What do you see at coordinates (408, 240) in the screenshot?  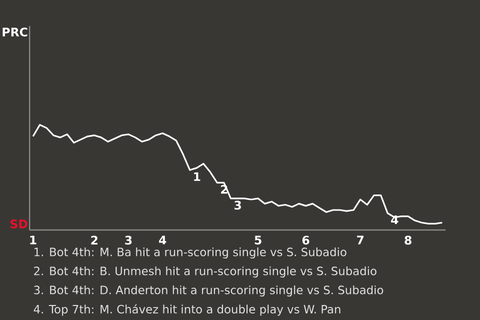 I see `x-tick-label: 8` at bounding box center [408, 240].